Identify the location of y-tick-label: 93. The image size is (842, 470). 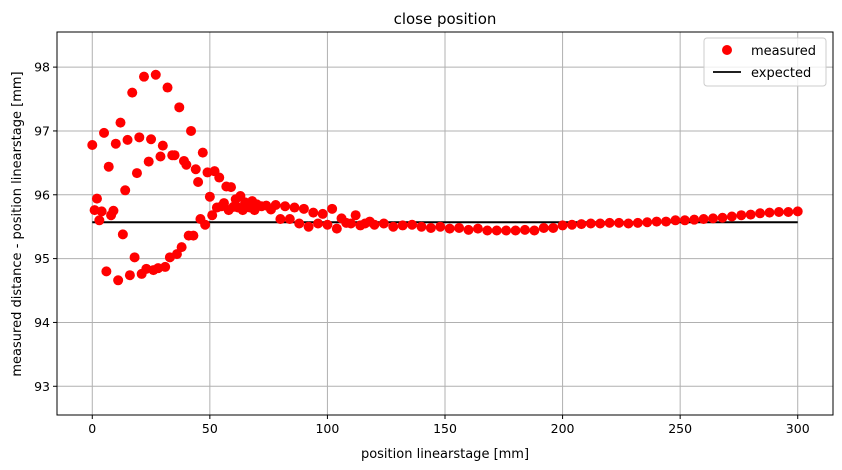
(42, 386).